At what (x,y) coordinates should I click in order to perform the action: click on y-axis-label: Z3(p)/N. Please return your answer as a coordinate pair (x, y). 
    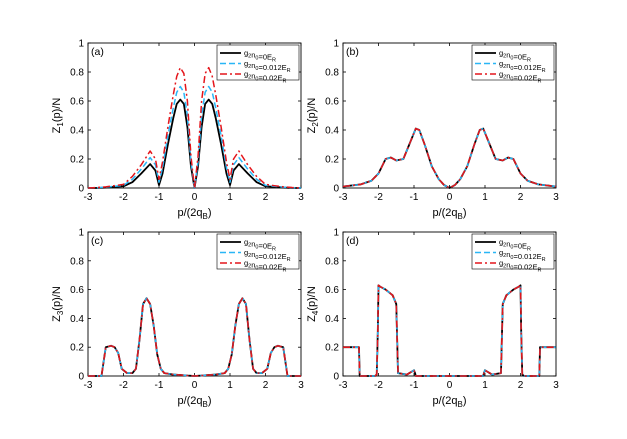
    Looking at the image, I should click on (58, 304).